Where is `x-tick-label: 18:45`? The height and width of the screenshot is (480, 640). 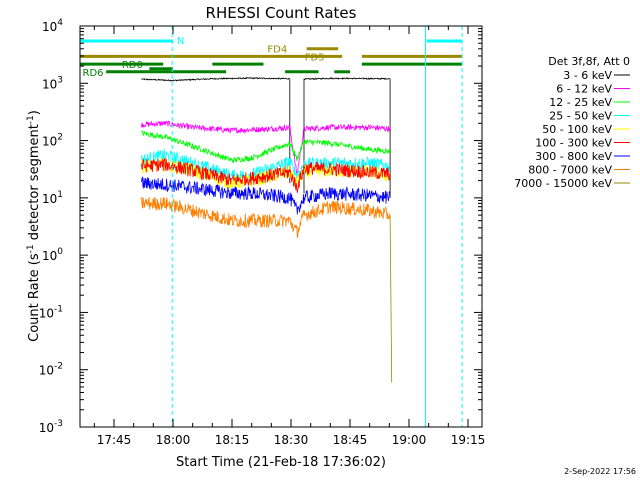
x-tick-label: 18:45 is located at coordinates (350, 440).